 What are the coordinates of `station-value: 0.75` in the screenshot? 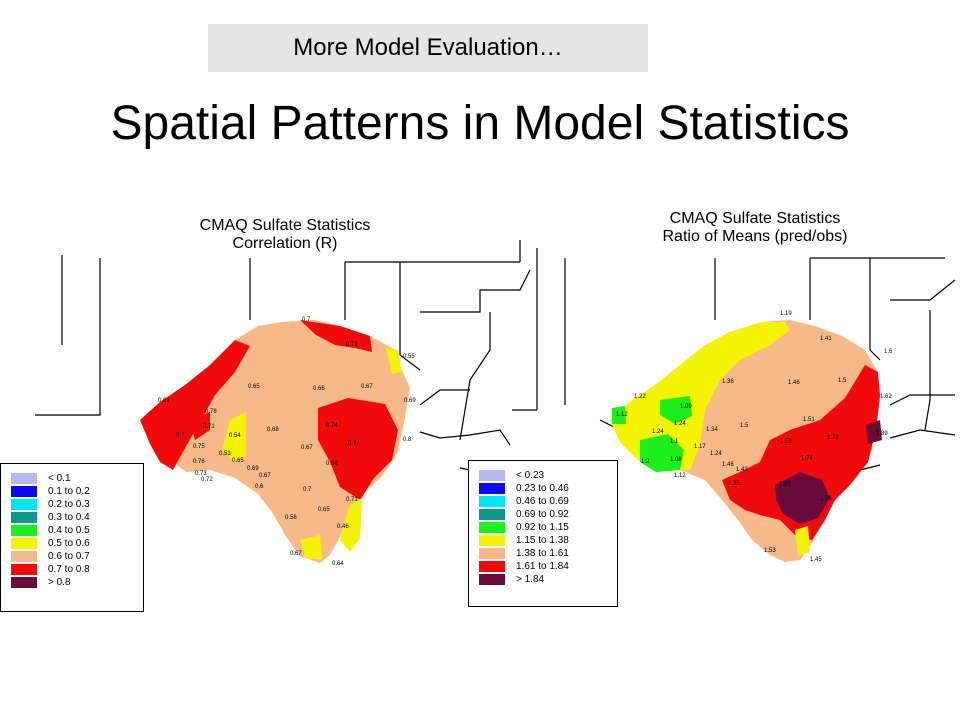 It's located at (199, 447).